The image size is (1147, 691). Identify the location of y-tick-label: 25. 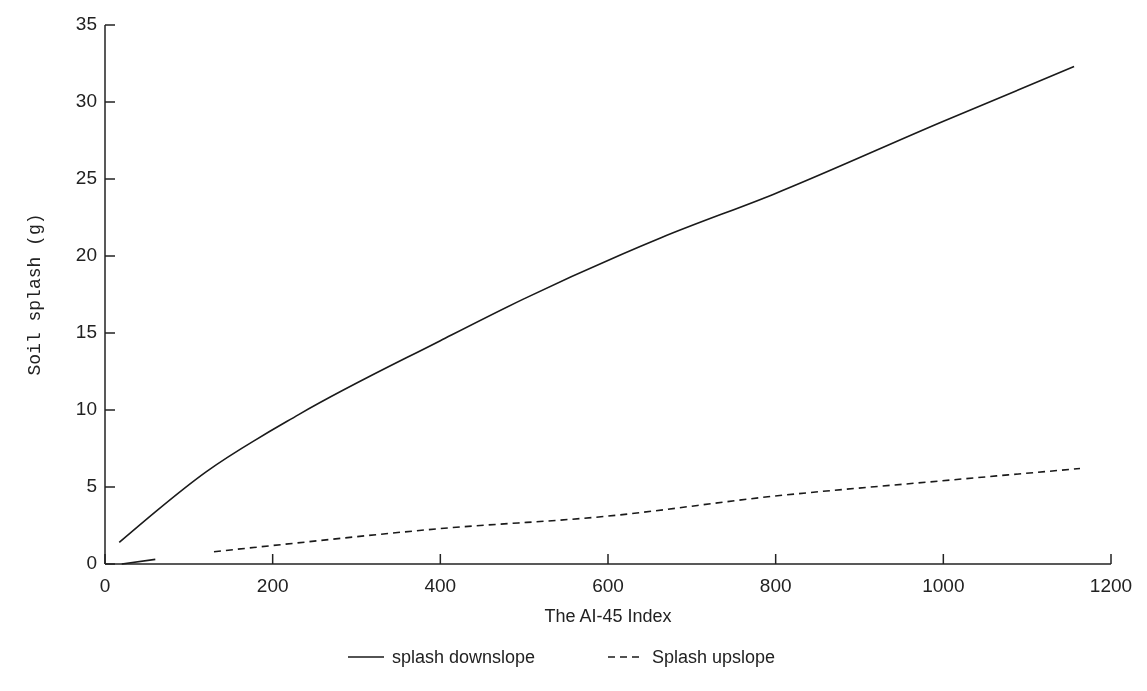
(86, 178).